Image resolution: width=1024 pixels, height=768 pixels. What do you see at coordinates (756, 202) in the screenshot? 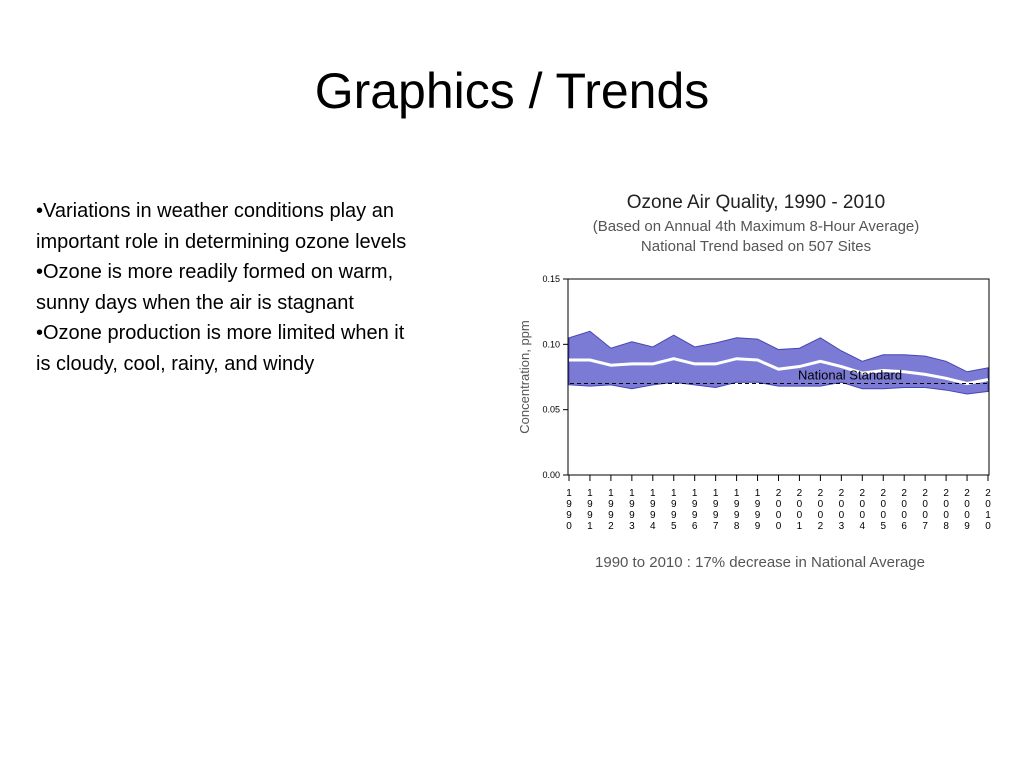
I see `chart-title: Ozone Air Quality, 1990 - 2010` at bounding box center [756, 202].